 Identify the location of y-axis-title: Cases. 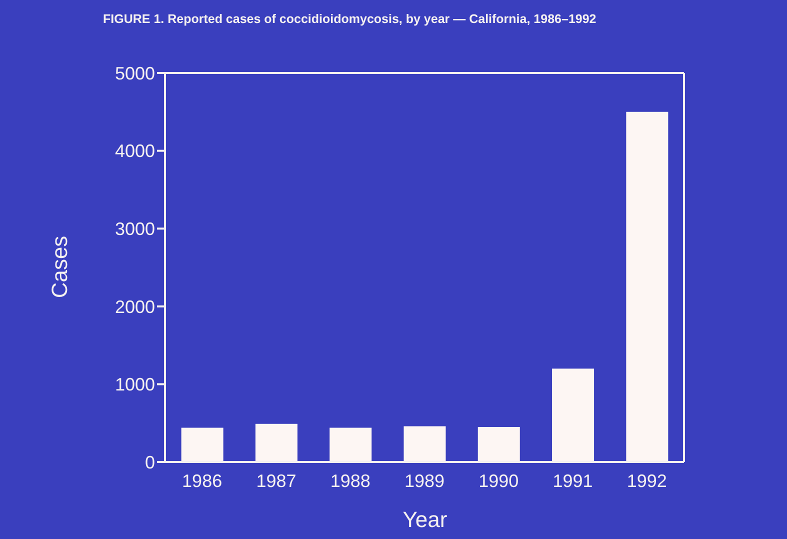
(60, 267).